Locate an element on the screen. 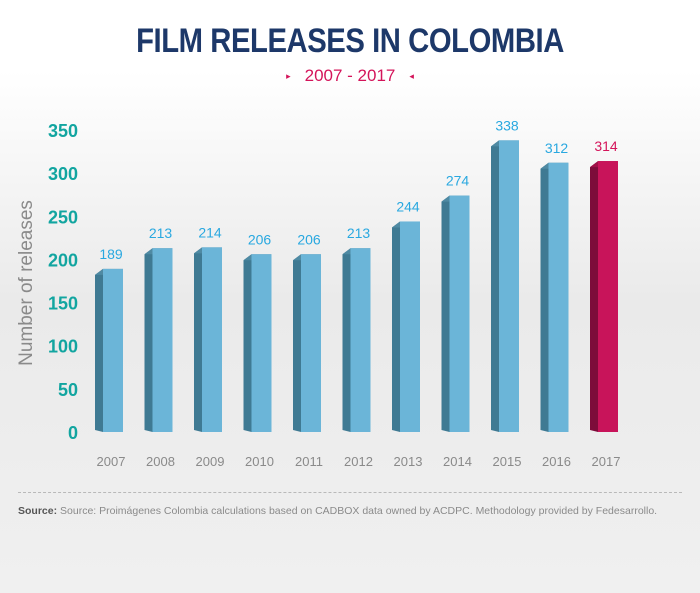 Image resolution: width=700 pixels, height=593 pixels. y-tick-label: 100 is located at coordinates (63, 347).